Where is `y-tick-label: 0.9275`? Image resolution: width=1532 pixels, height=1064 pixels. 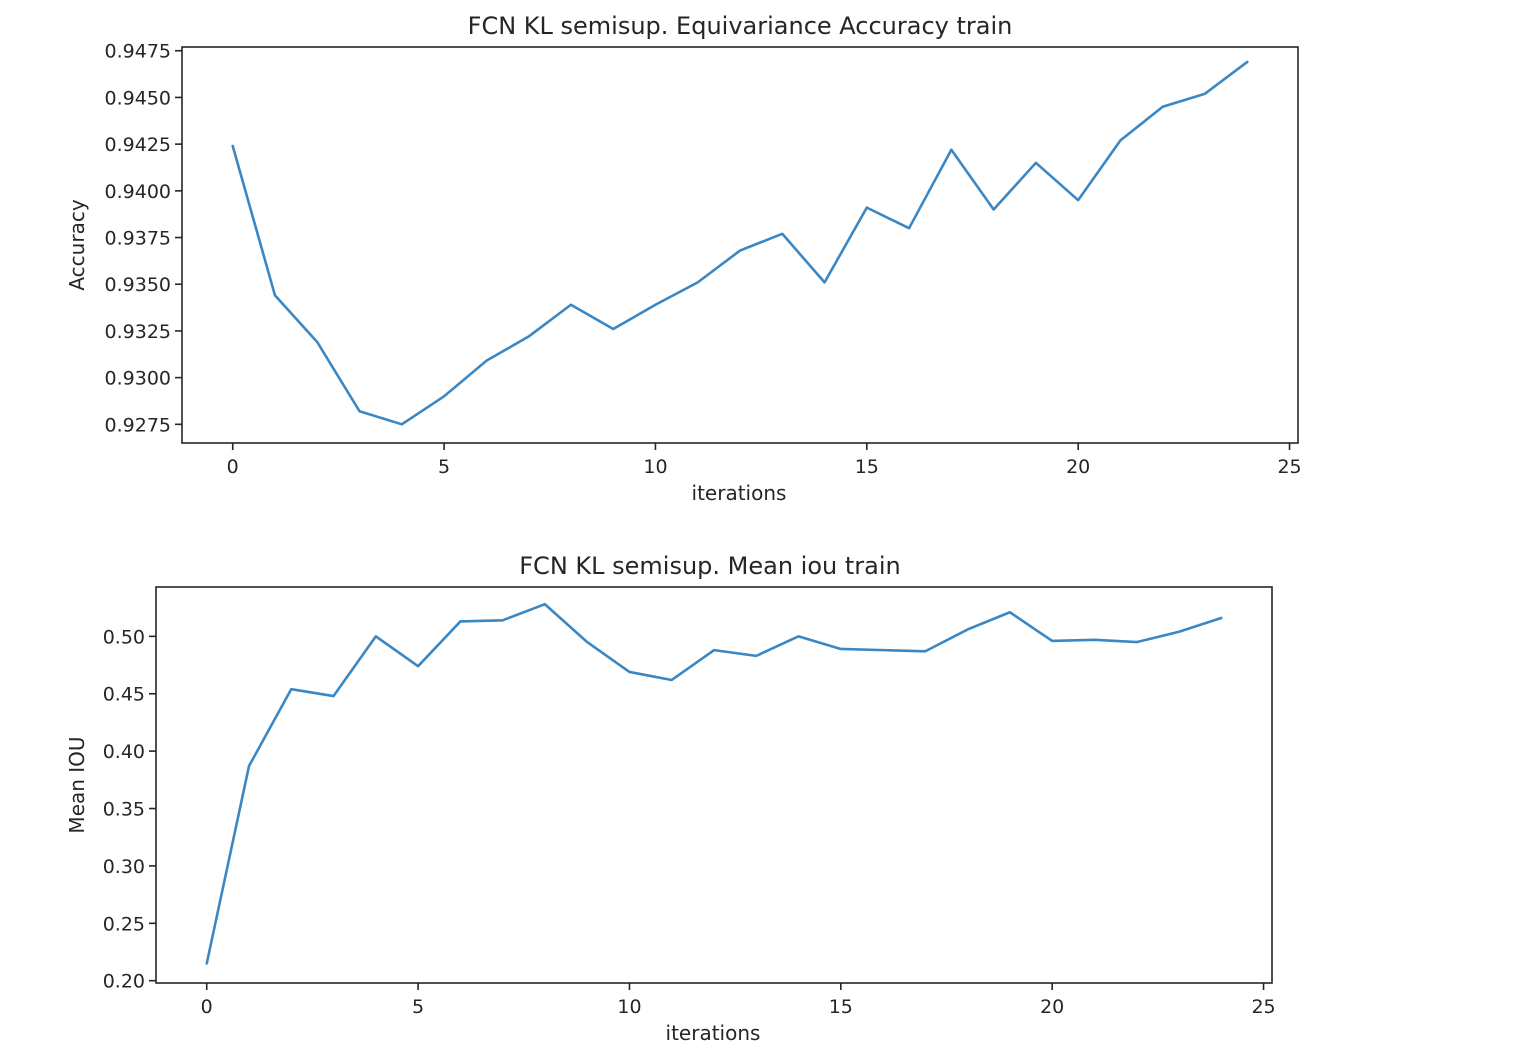
y-tick-label: 0.9275 is located at coordinates (138, 425).